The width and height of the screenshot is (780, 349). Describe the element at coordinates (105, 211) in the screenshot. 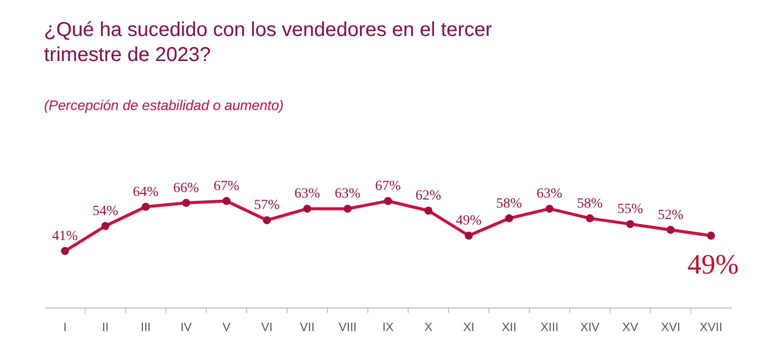

I see `data-label: 54%` at that location.